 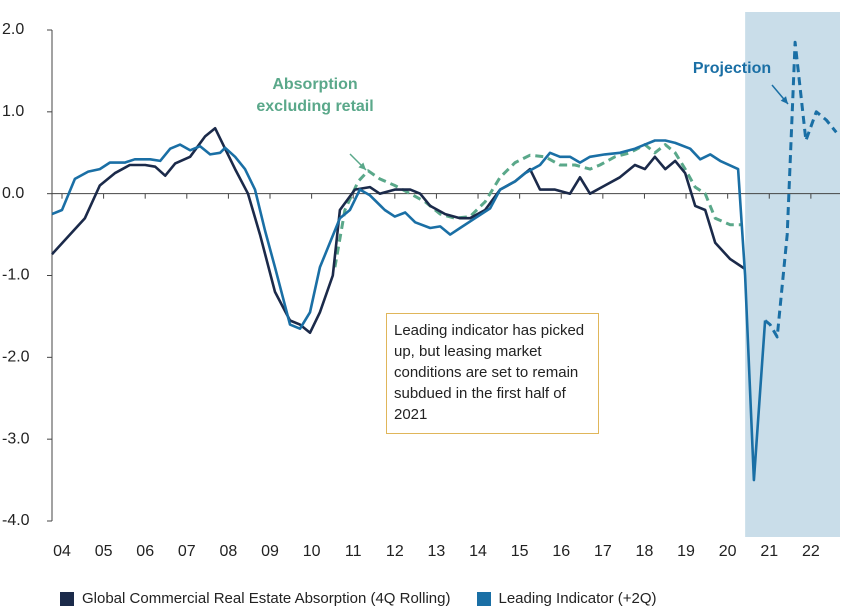 I want to click on x-tick-label: 07, so click(x=187, y=551).